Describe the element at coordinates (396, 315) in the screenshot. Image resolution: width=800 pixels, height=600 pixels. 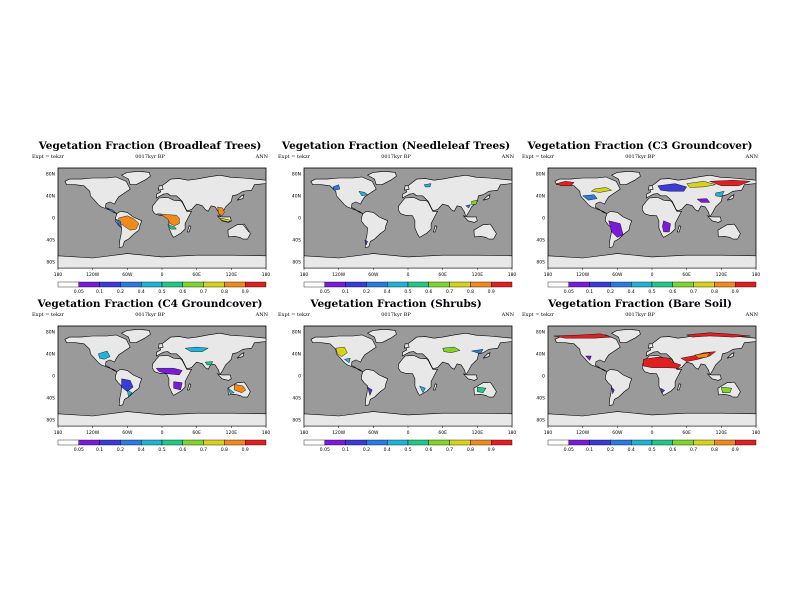
I see `period-label: 0017kyr BP` at that location.